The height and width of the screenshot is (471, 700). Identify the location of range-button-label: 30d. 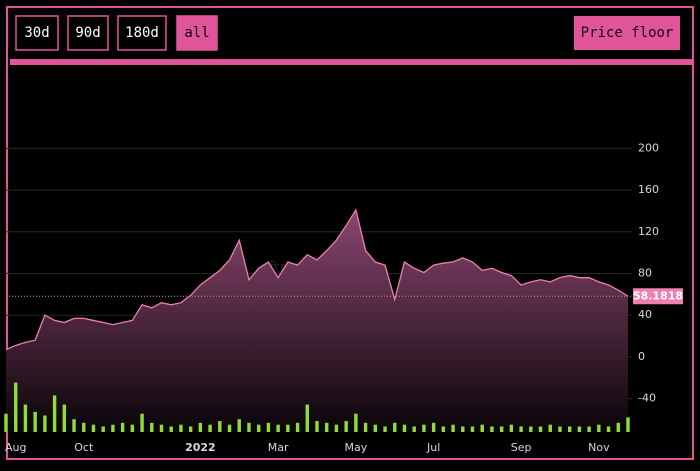
(36, 33).